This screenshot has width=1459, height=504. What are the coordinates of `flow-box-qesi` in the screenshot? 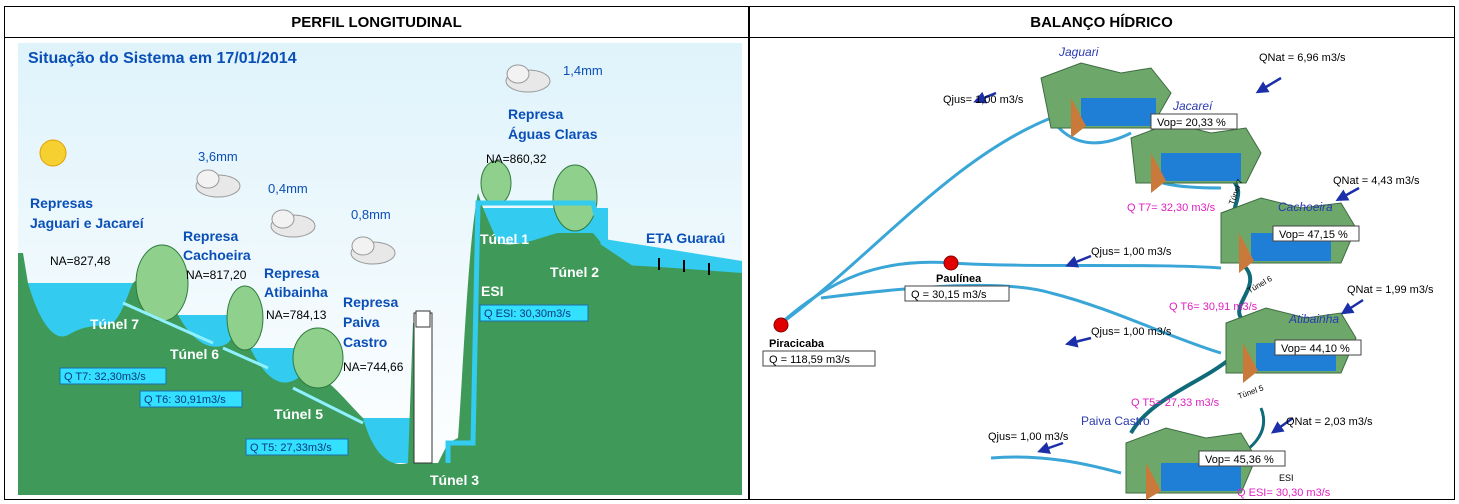 It's located at (534, 313).